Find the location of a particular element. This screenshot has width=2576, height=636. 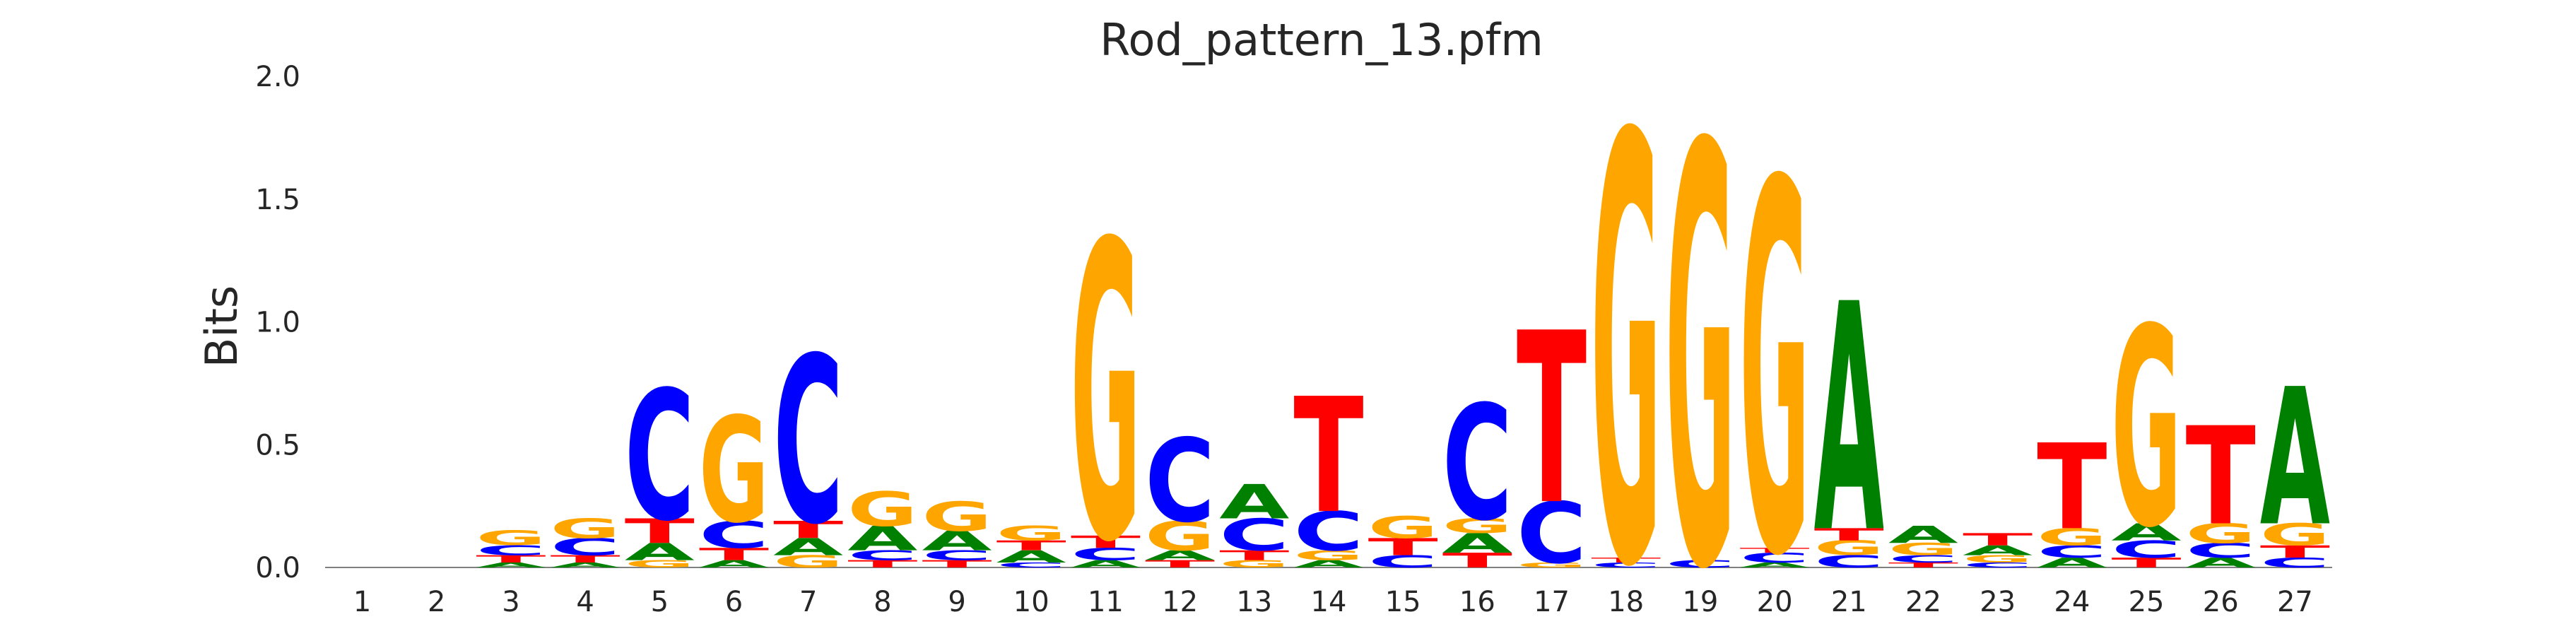

x-tick-label: 27 is located at coordinates (2295, 602).